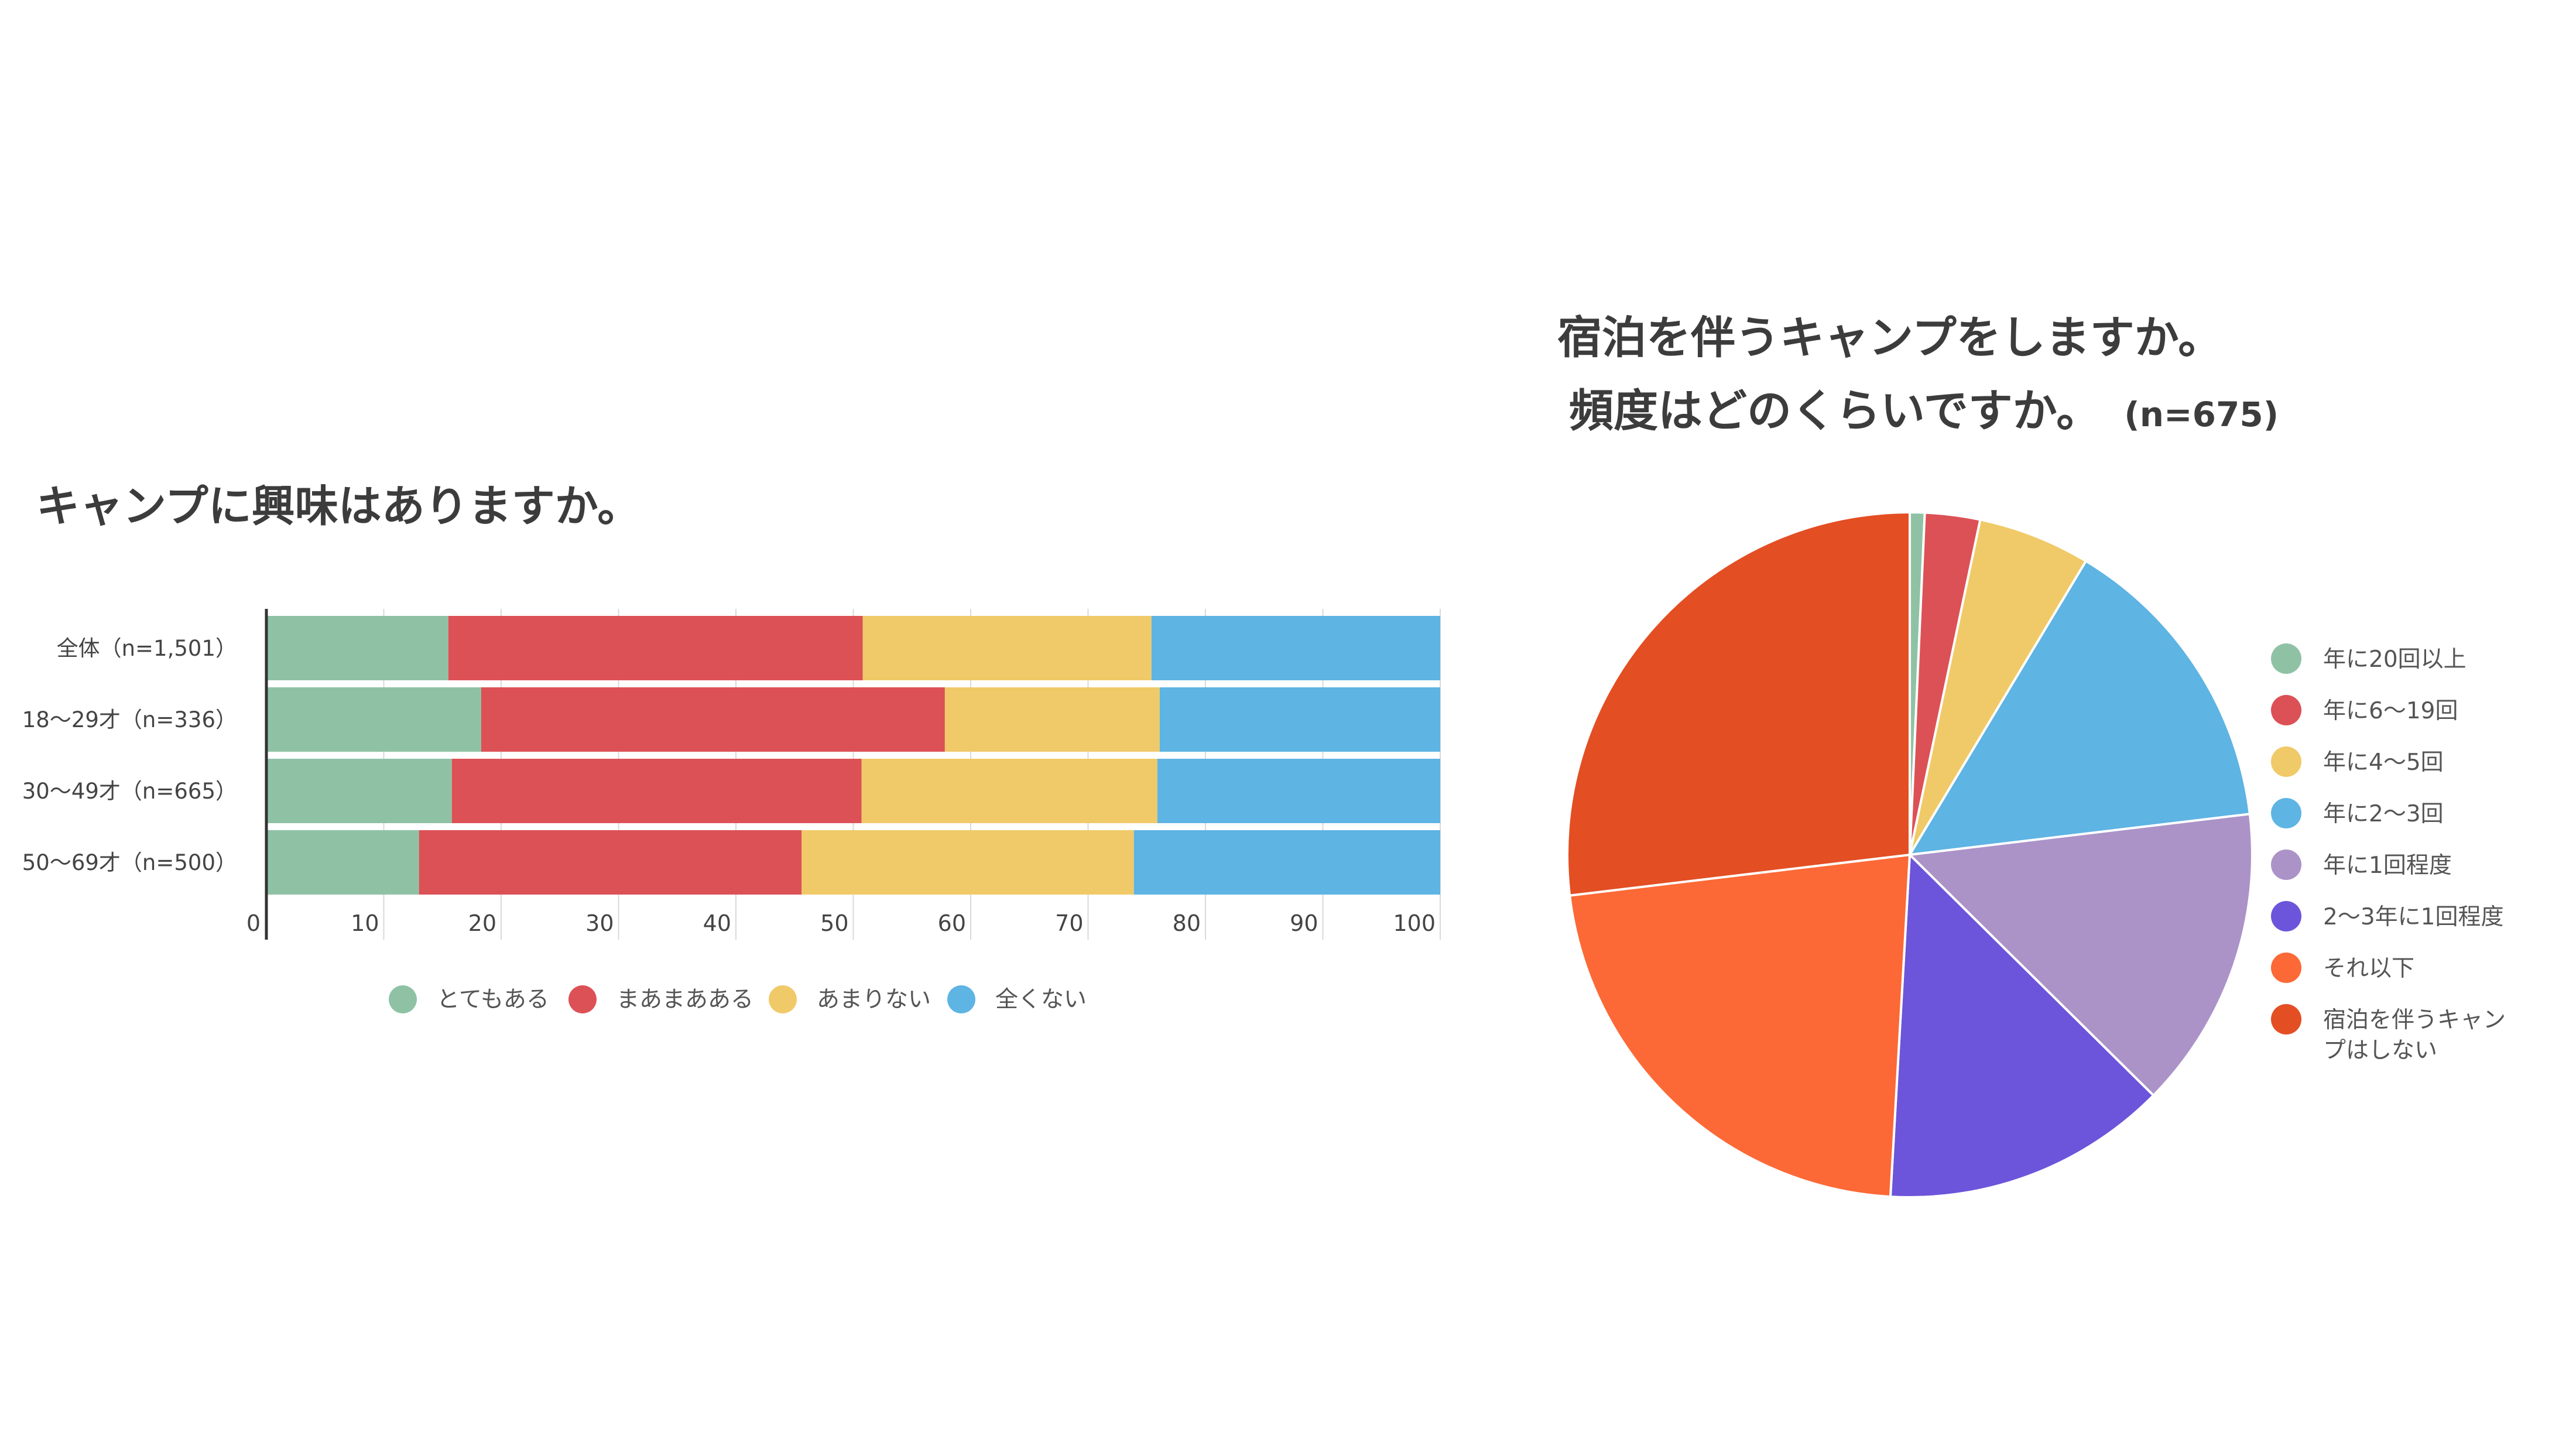 This screenshot has width=2576, height=1449. Describe the element at coordinates (684, 999) in the screenshot. I see `legend-label: まあまあある` at that location.